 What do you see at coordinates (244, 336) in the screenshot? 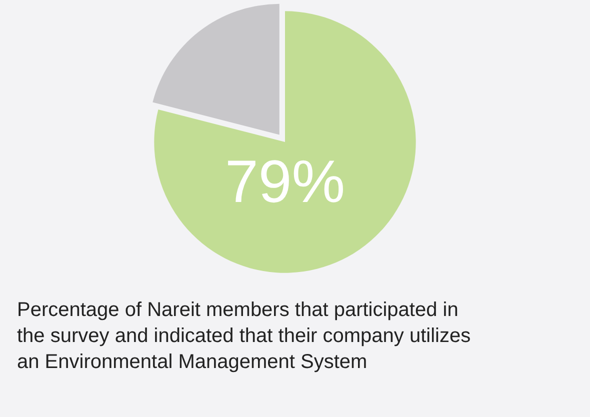
I see `text: Percentage of Nareit members that participated in the survey and indicated that their company utilizes an Environmental Management System` at bounding box center [244, 336].